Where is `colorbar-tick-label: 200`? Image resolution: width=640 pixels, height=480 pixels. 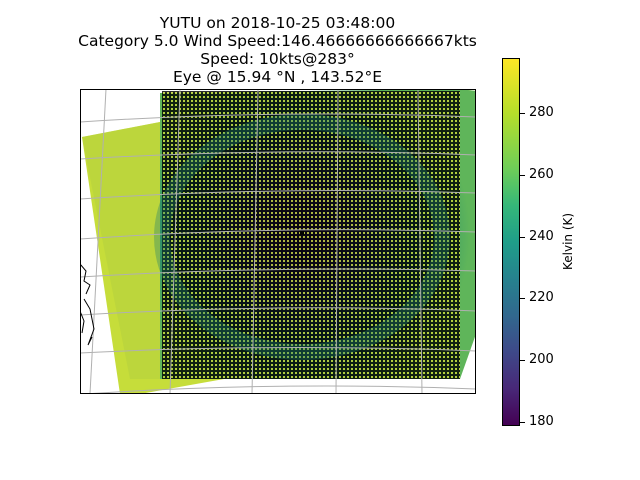
colorbar-tick-label: 200 is located at coordinates (541, 359).